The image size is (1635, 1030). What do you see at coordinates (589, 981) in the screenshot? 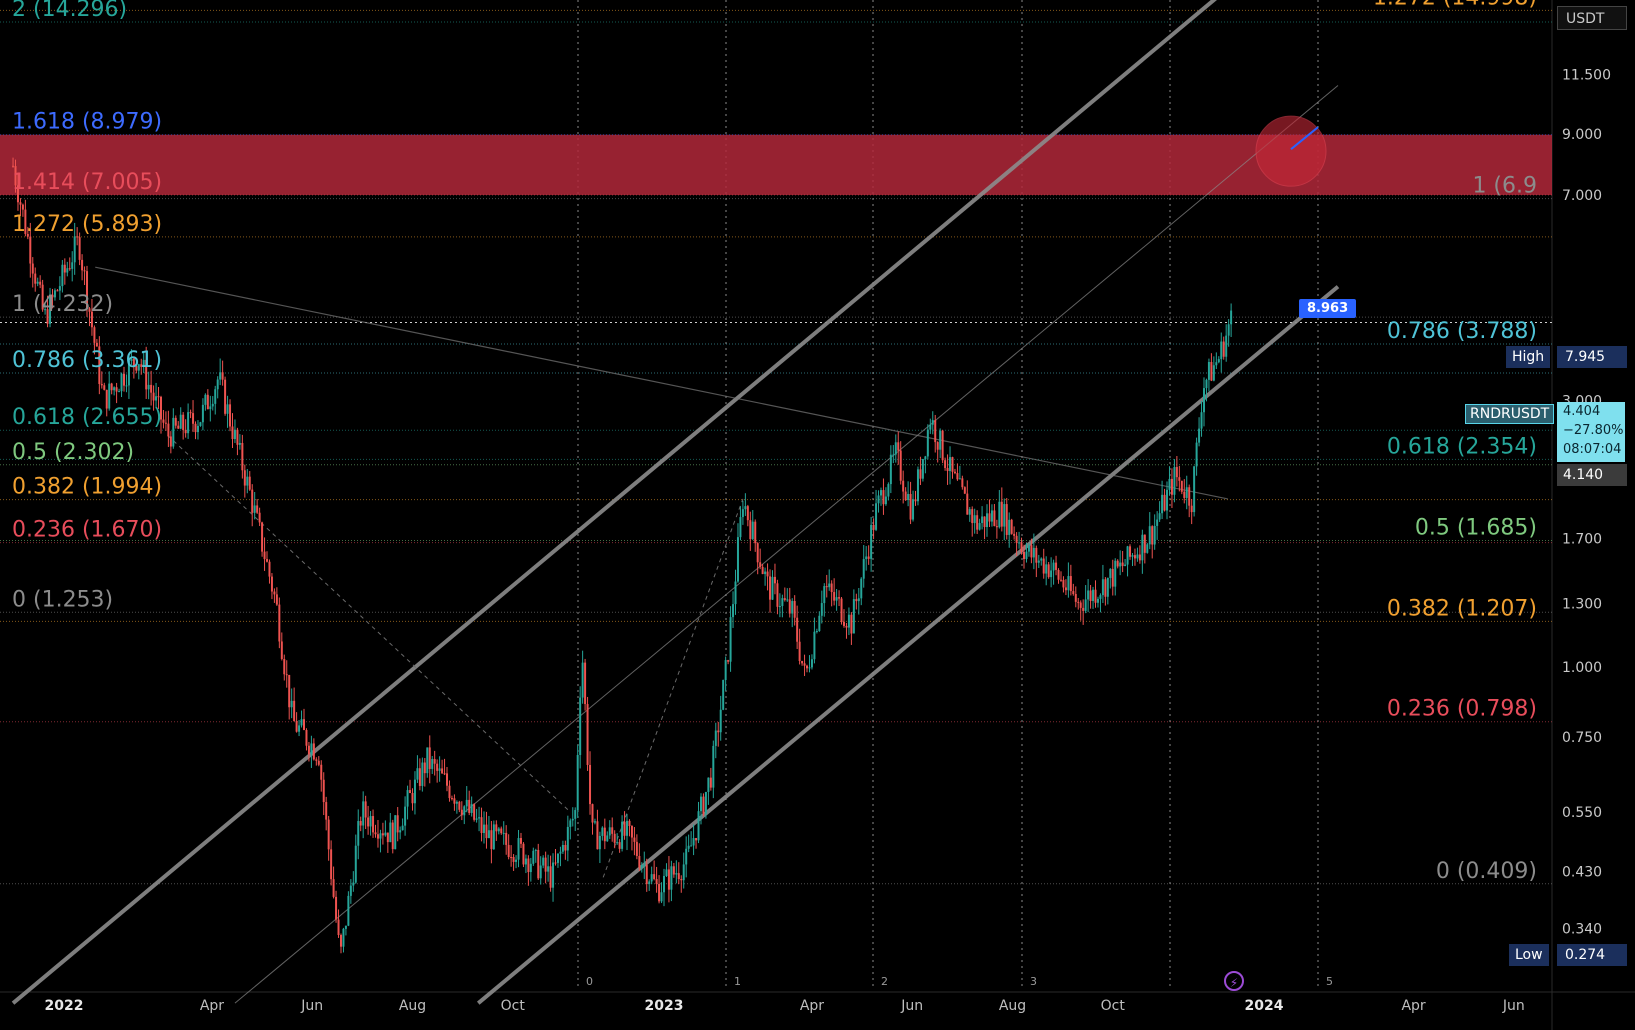
I see `cycle-number: 0` at bounding box center [589, 981].